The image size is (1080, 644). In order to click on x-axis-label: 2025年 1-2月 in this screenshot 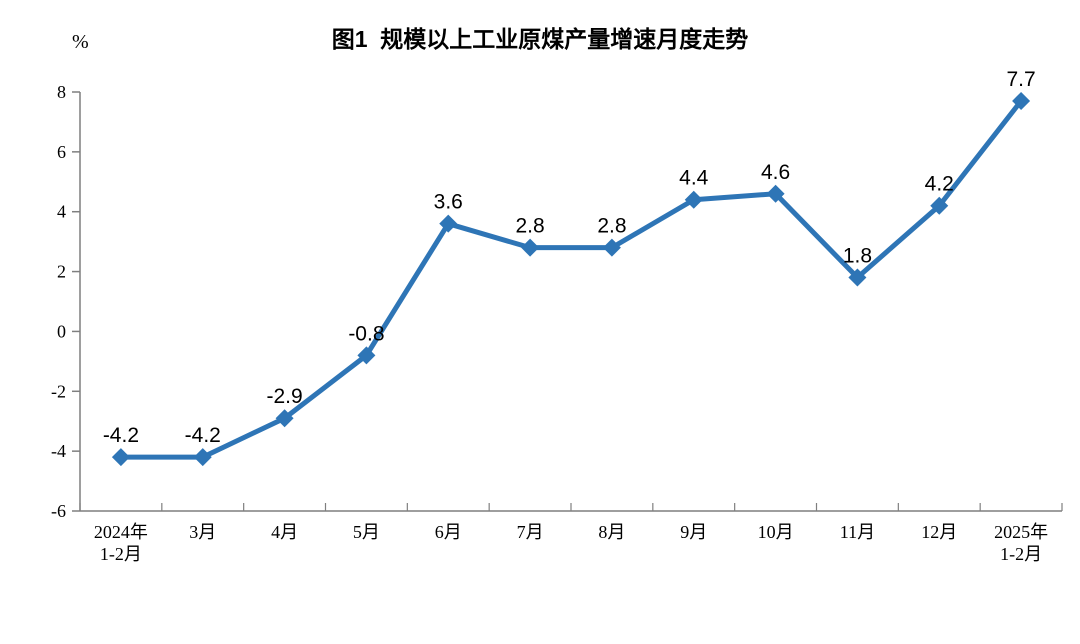, I will do `click(1021, 543)`.